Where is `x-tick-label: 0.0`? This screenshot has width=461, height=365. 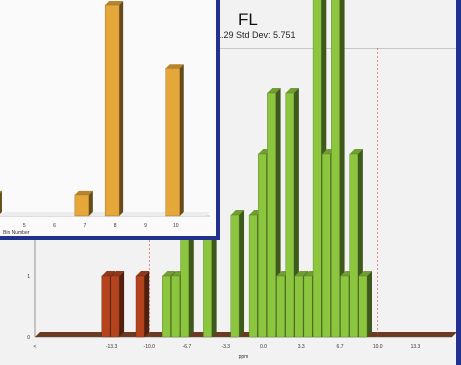
x-tick-label: 0.0 is located at coordinates (263, 347).